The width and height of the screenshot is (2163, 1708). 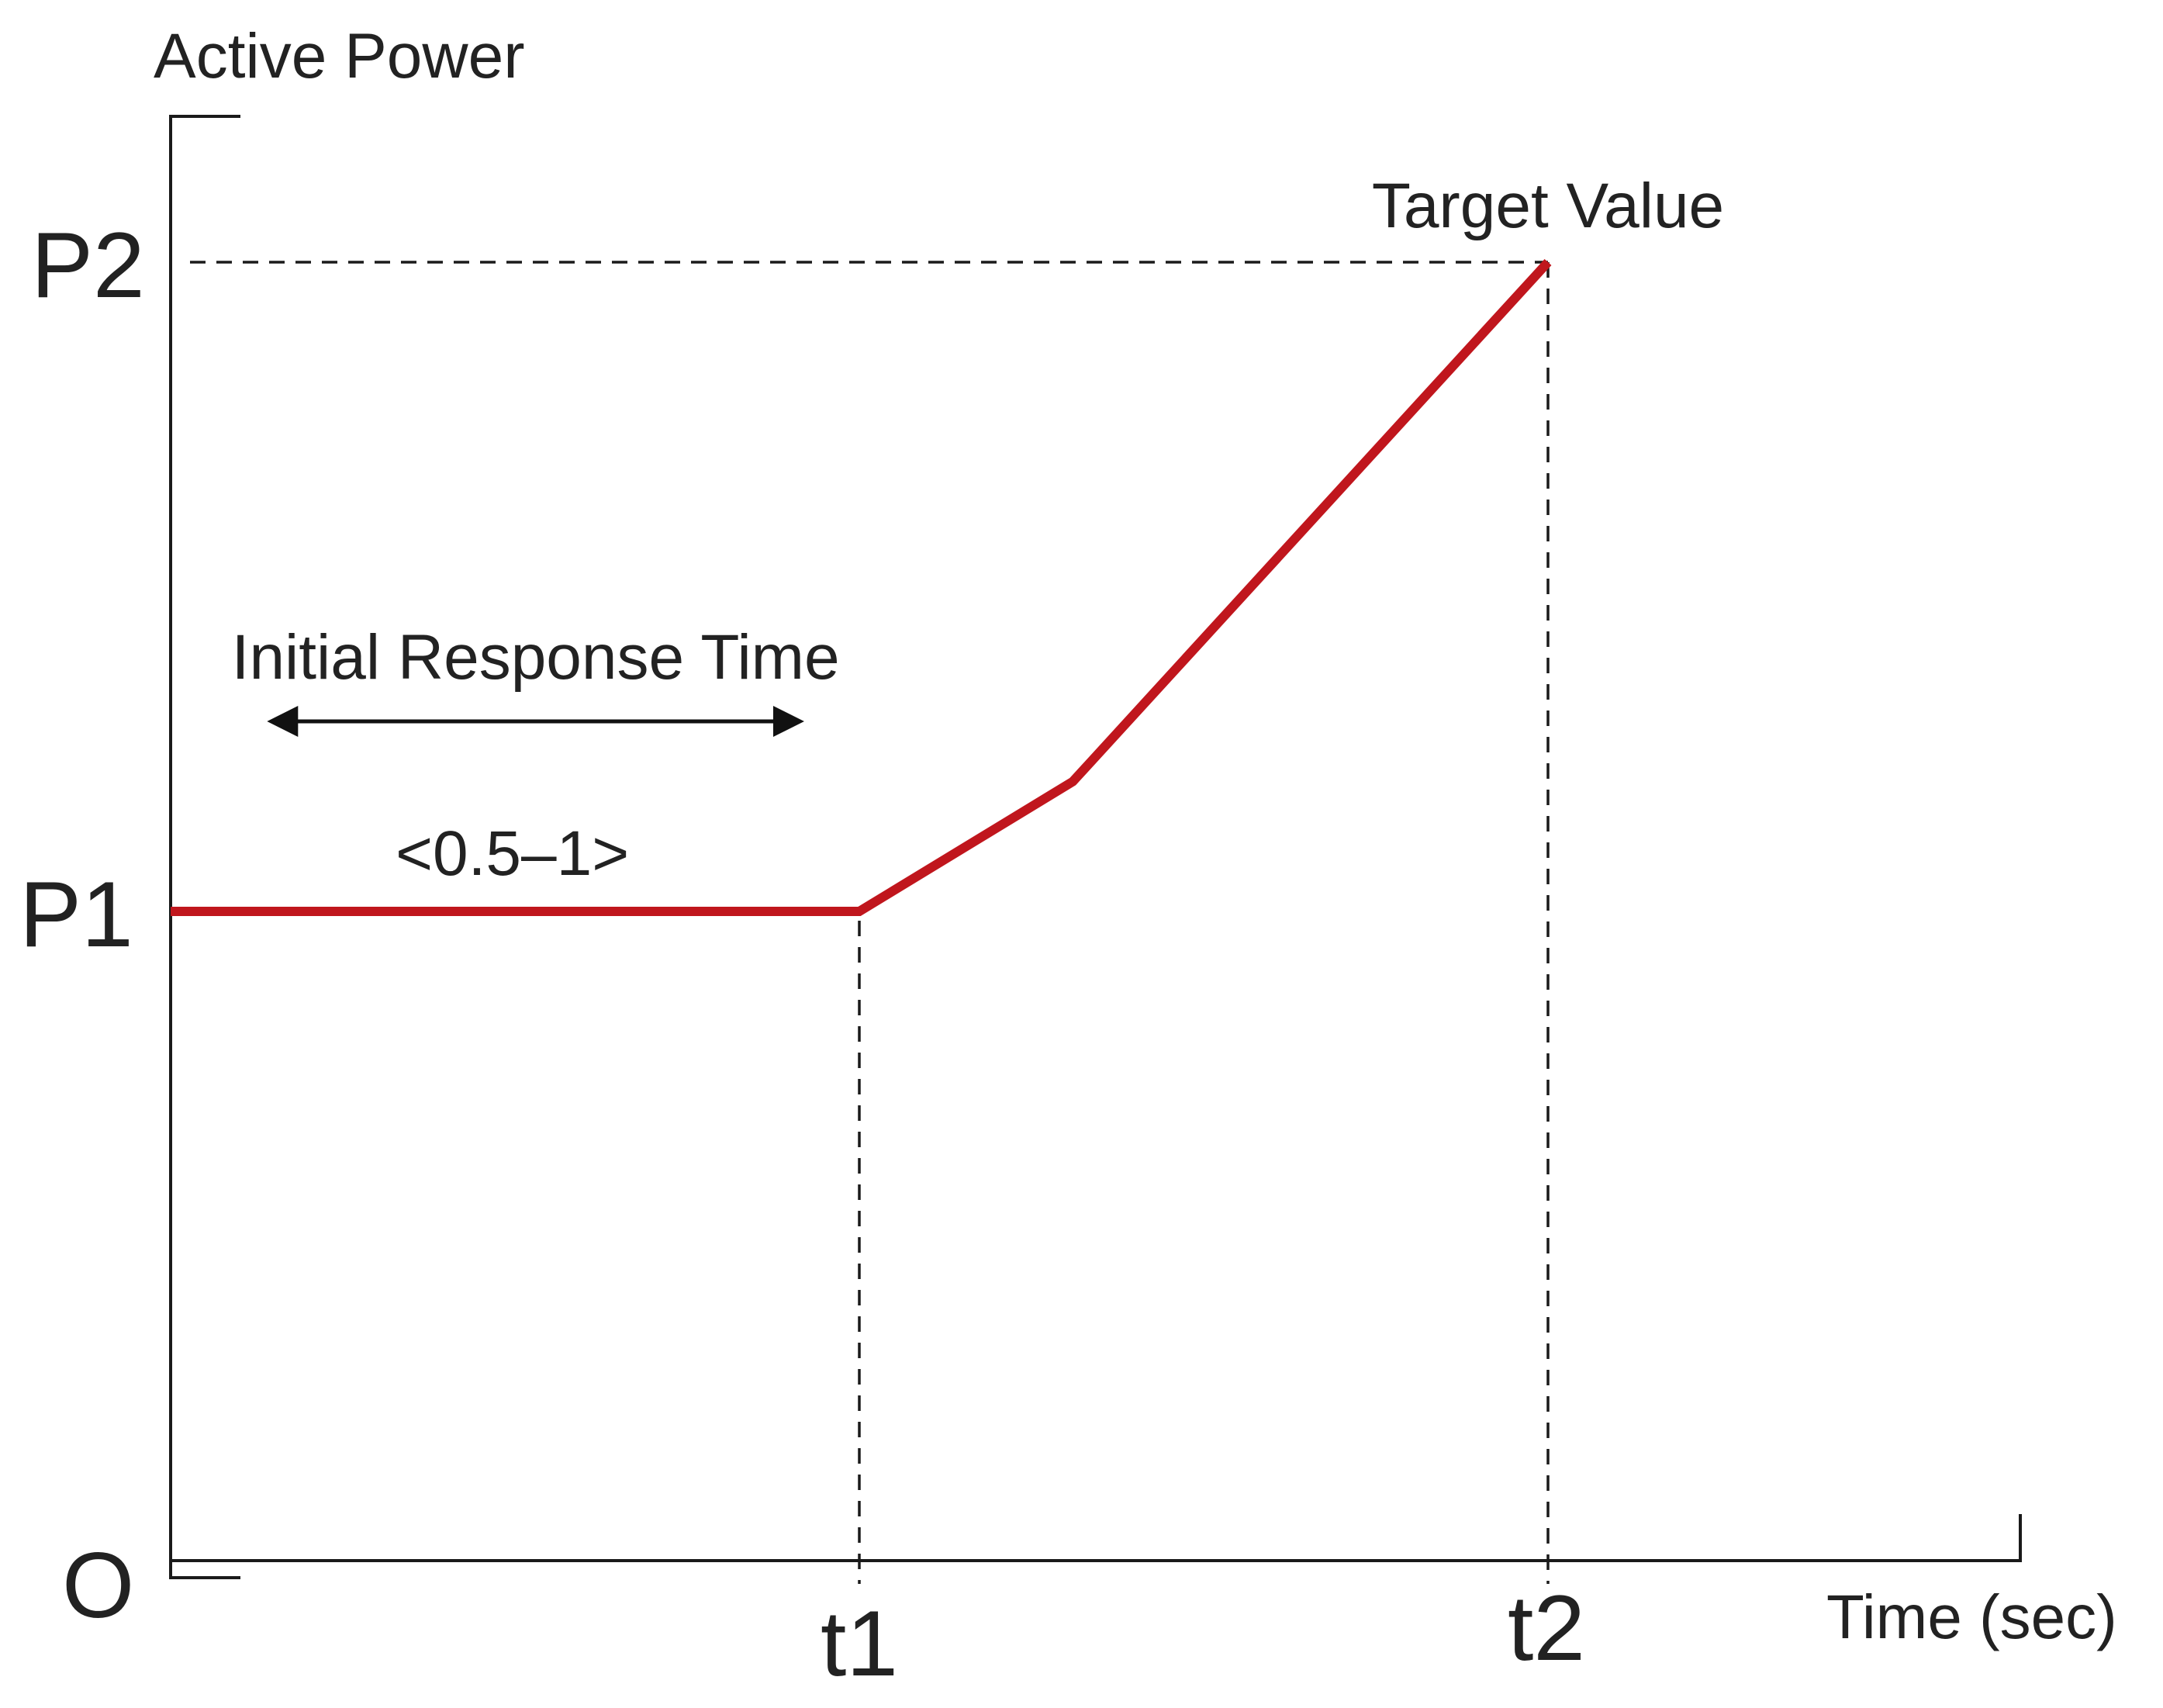 I want to click on x-axis, so click(x=1095, y=1538).